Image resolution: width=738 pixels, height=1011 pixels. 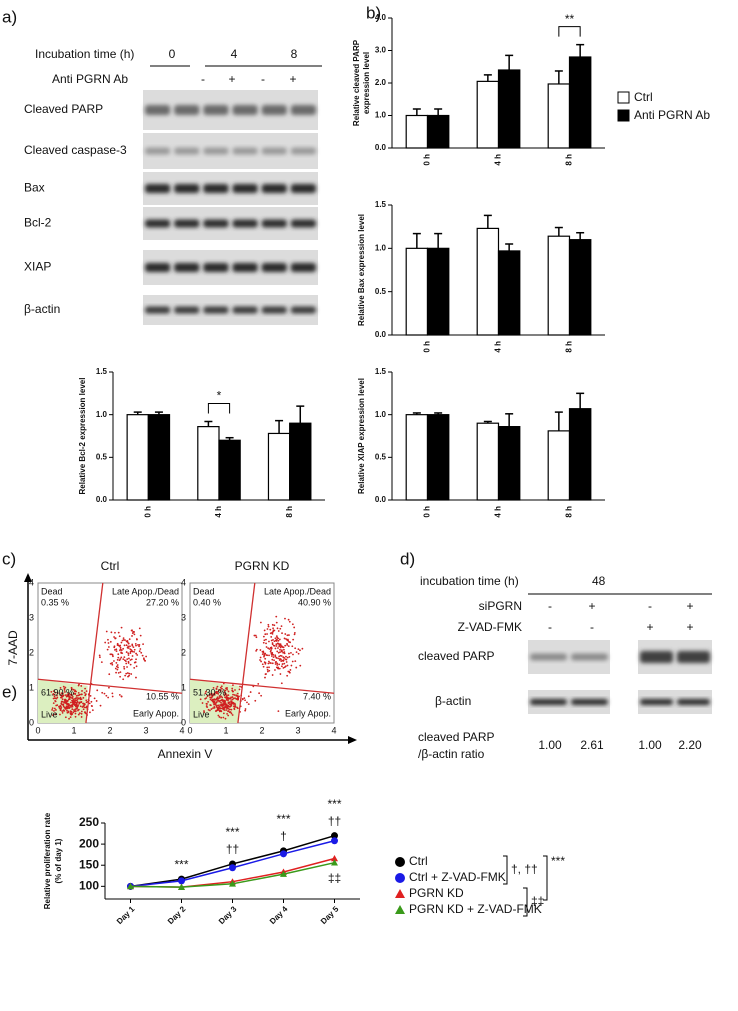 What do you see at coordinates (279, 915) in the screenshot?
I see `x-tick-label: Day 4` at bounding box center [279, 915].